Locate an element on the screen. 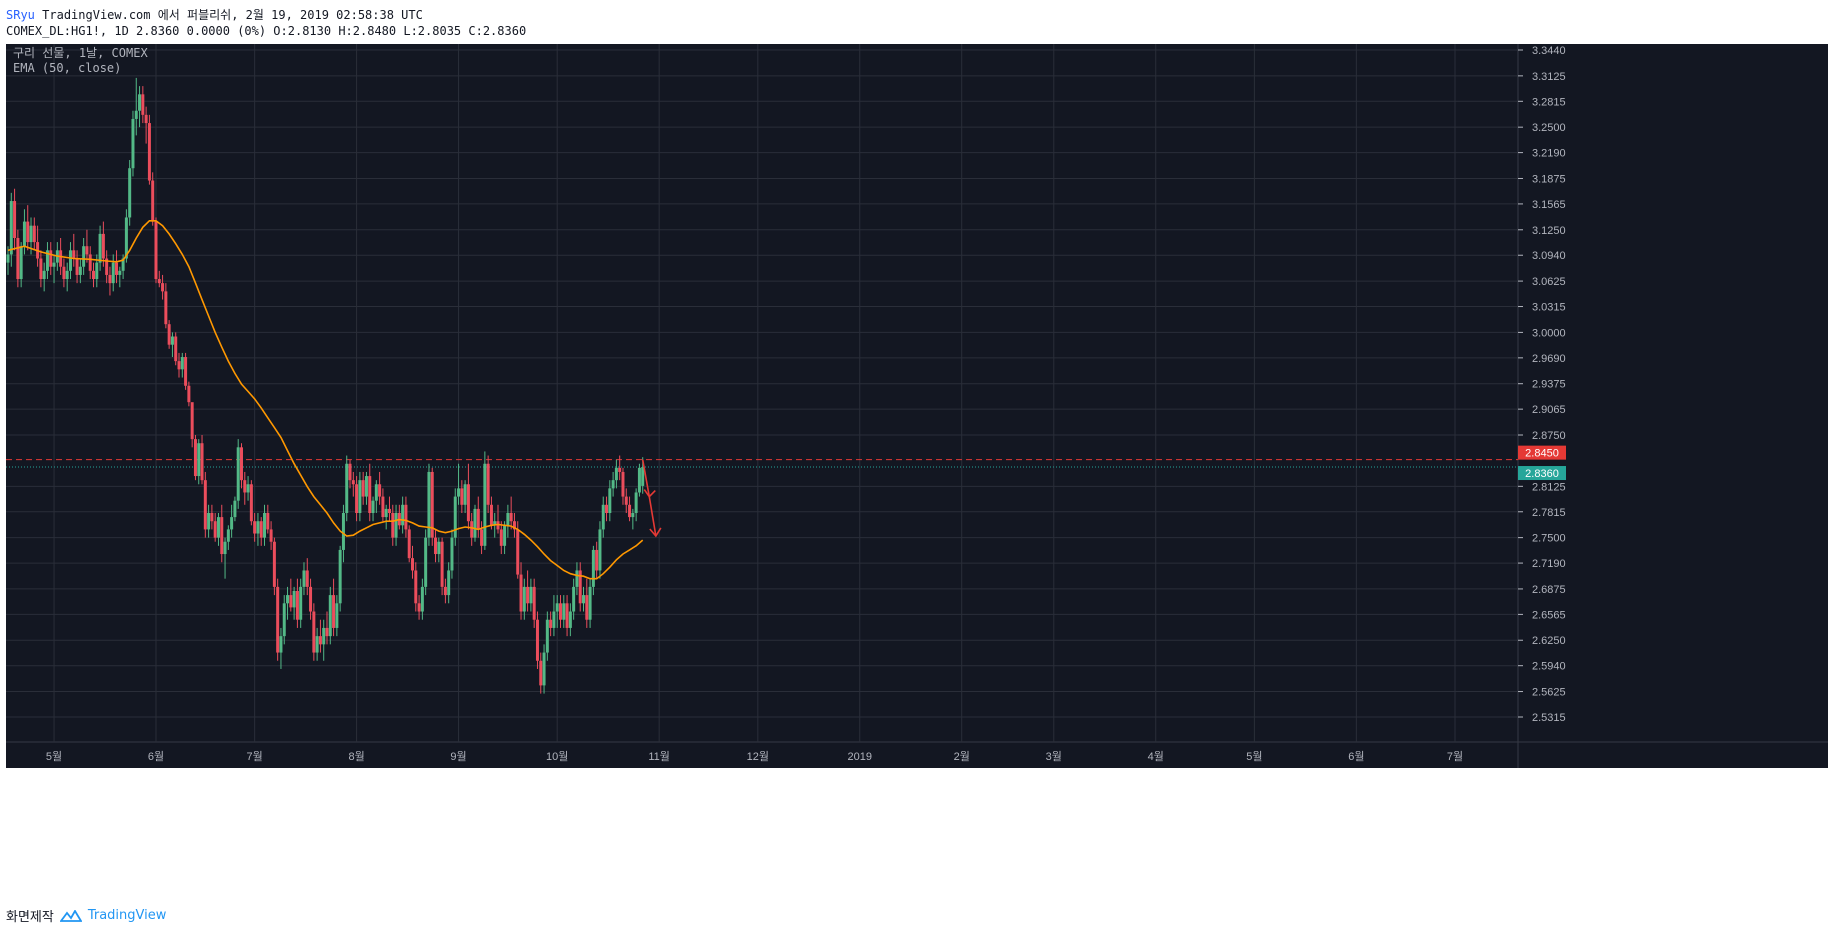 The width and height of the screenshot is (1828, 930). y-tick-label: 3.3440 is located at coordinates (1549, 51).